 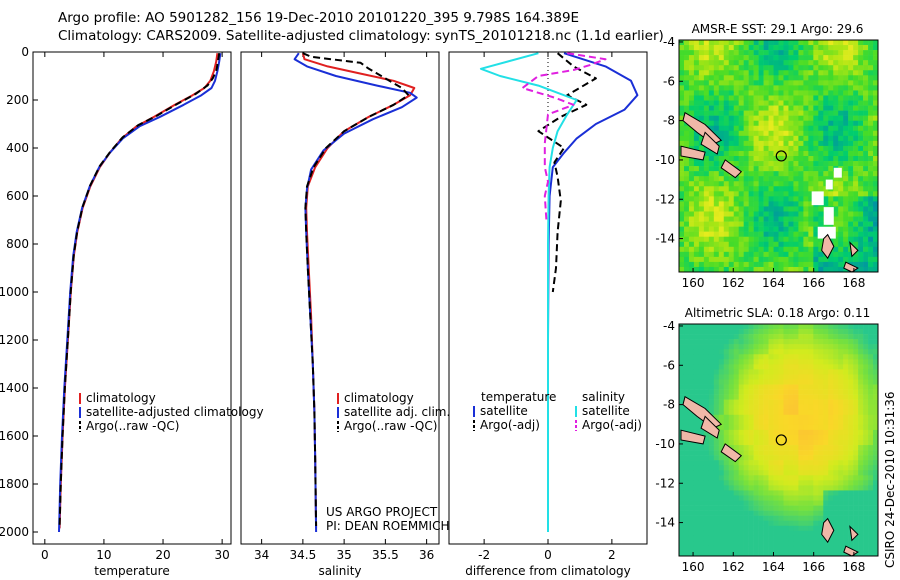 What do you see at coordinates (837, 172) in the screenshot?
I see `missing-data-patch` at bounding box center [837, 172].